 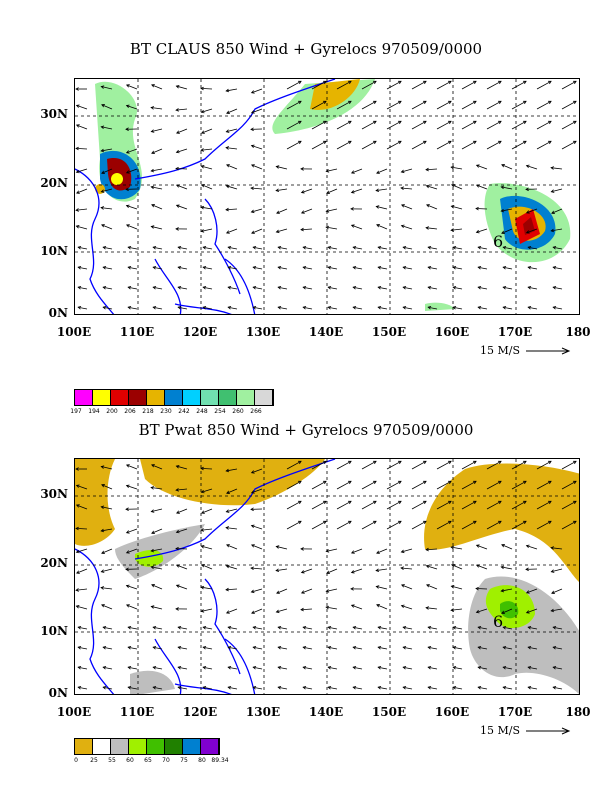 I want to click on top-map-title: BT CLAUS 850 Wind + Gyrelocs 970509/0000, so click(x=306, y=49).